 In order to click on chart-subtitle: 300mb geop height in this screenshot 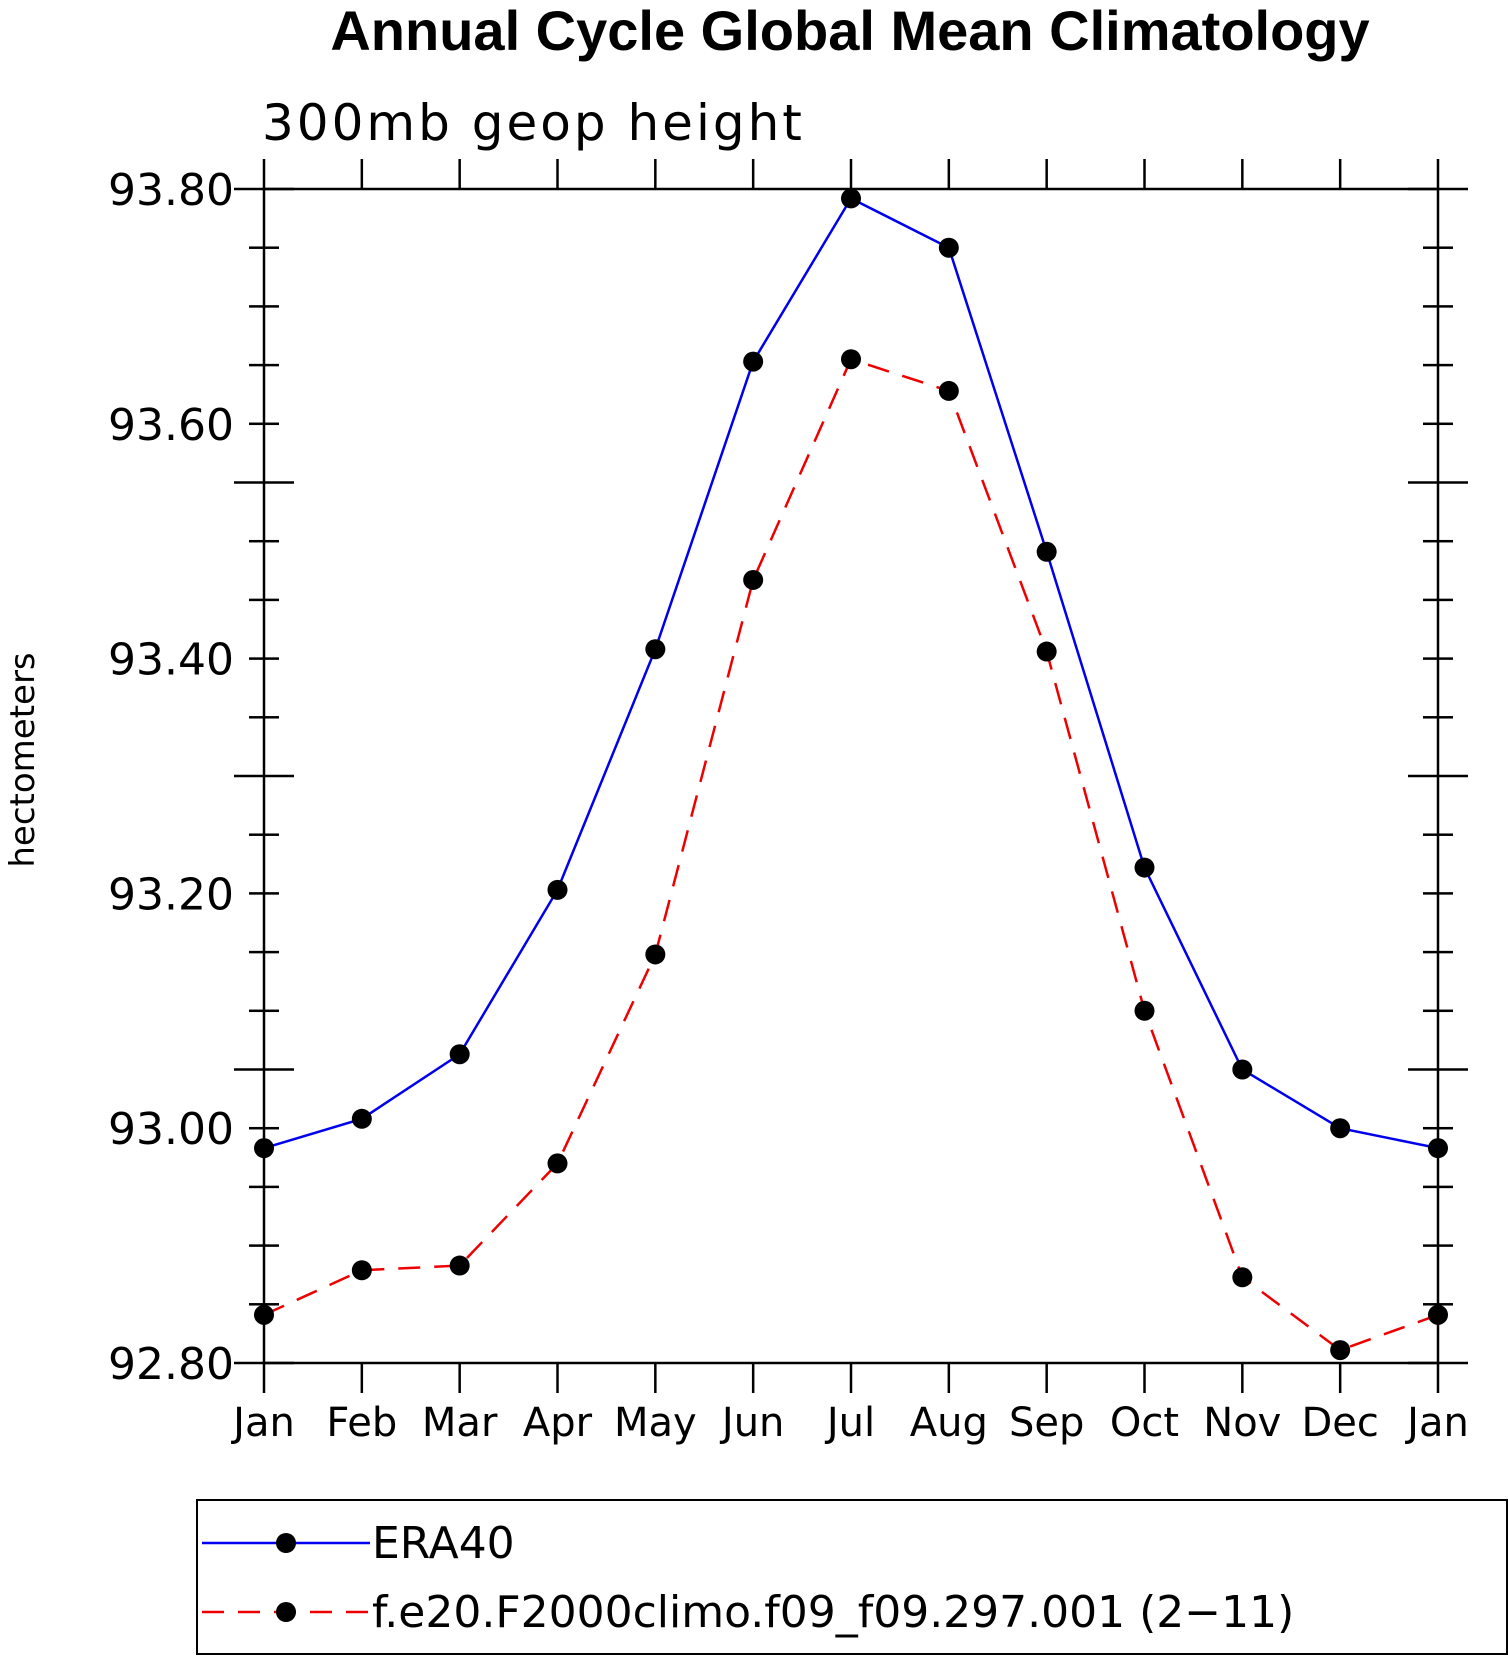, I will do `click(533, 123)`.